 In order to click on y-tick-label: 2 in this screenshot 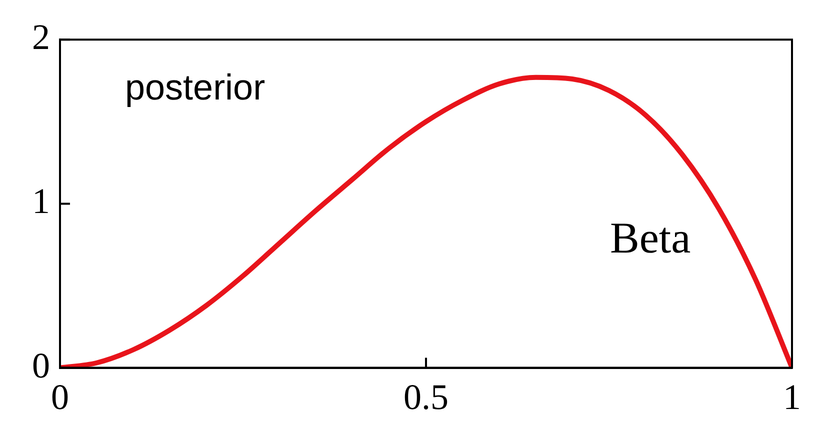, I will do `click(41, 37)`.